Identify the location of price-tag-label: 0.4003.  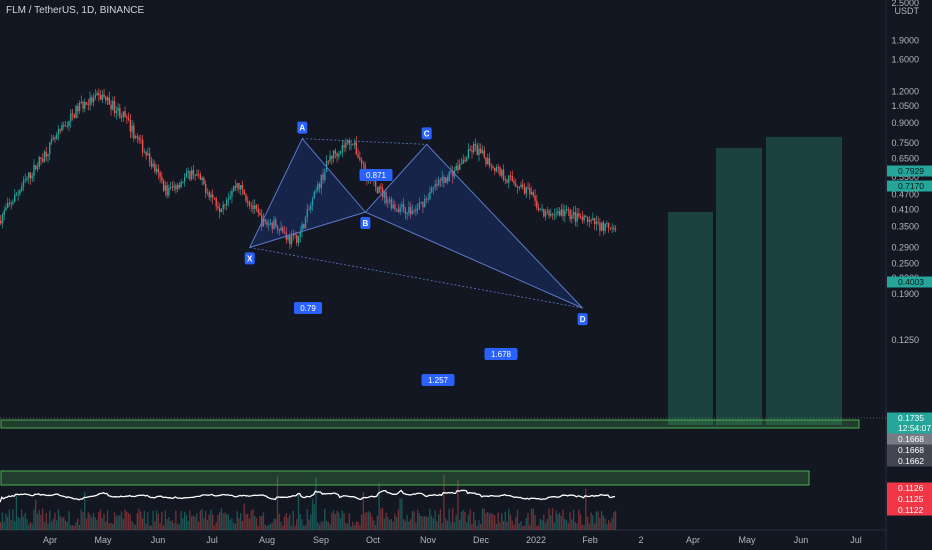
(911, 282).